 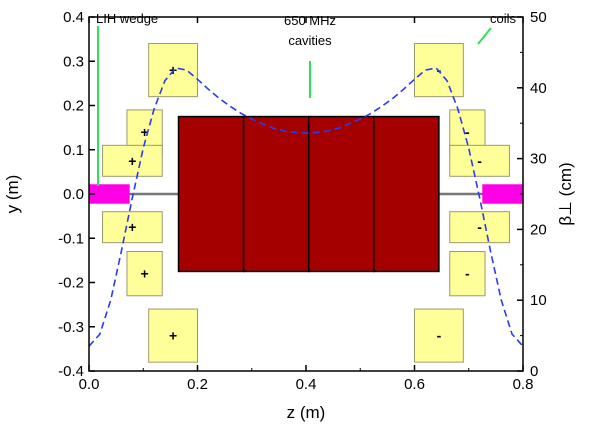 I want to click on x-tick-label-3: 0.6, so click(x=414, y=384).